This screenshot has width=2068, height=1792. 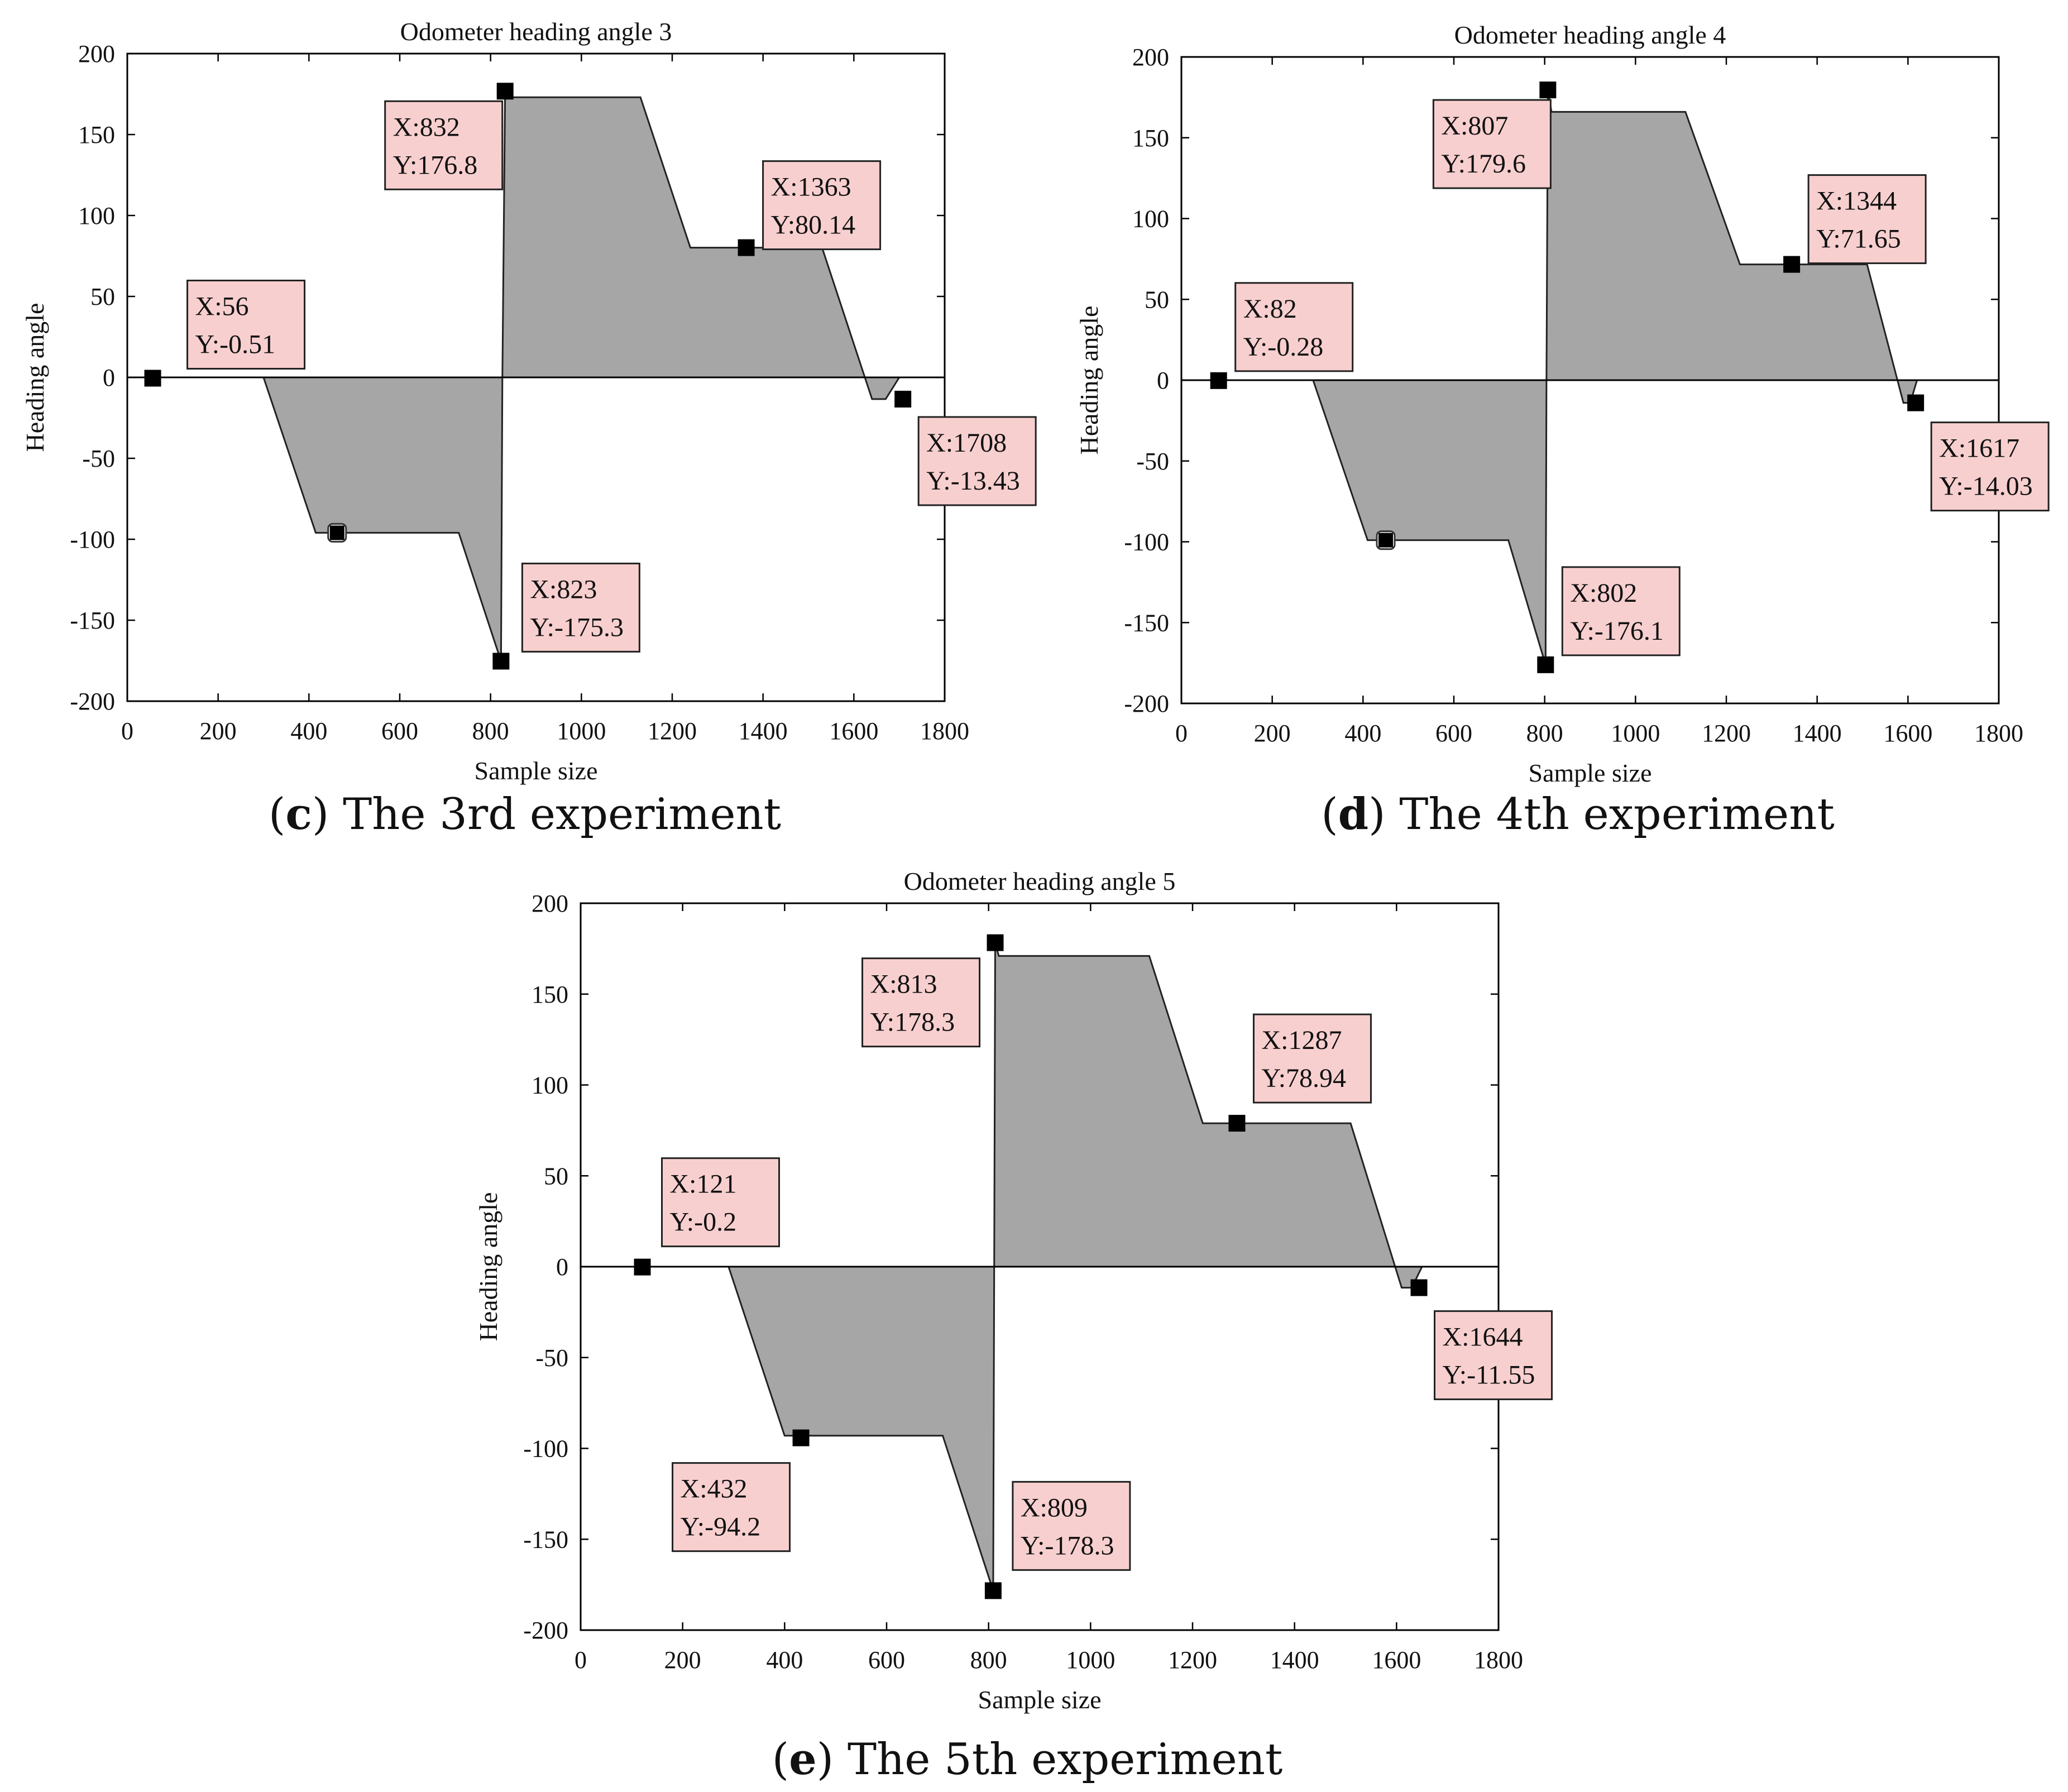 I want to click on caption-text: The 4th experiment, so click(x=1616, y=814).